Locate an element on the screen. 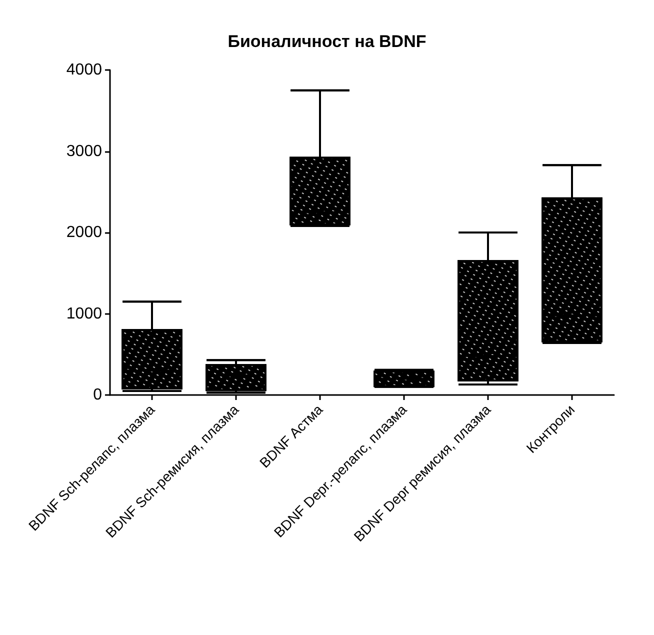  chart-title: Бионаличност на BDNF is located at coordinates (327, 41).